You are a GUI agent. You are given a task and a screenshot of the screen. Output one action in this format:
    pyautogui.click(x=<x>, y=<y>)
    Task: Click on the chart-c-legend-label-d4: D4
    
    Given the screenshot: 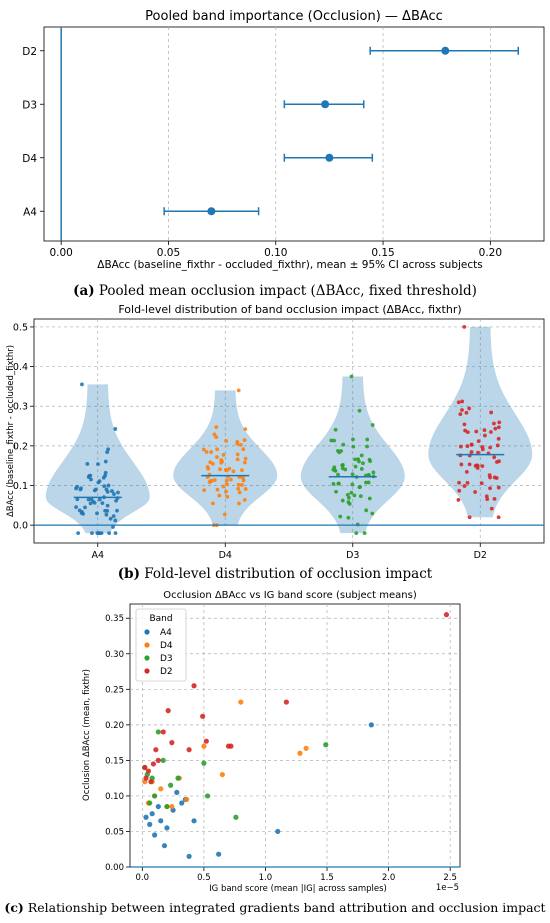 What is the action you would take?
    pyautogui.click(x=166, y=646)
    